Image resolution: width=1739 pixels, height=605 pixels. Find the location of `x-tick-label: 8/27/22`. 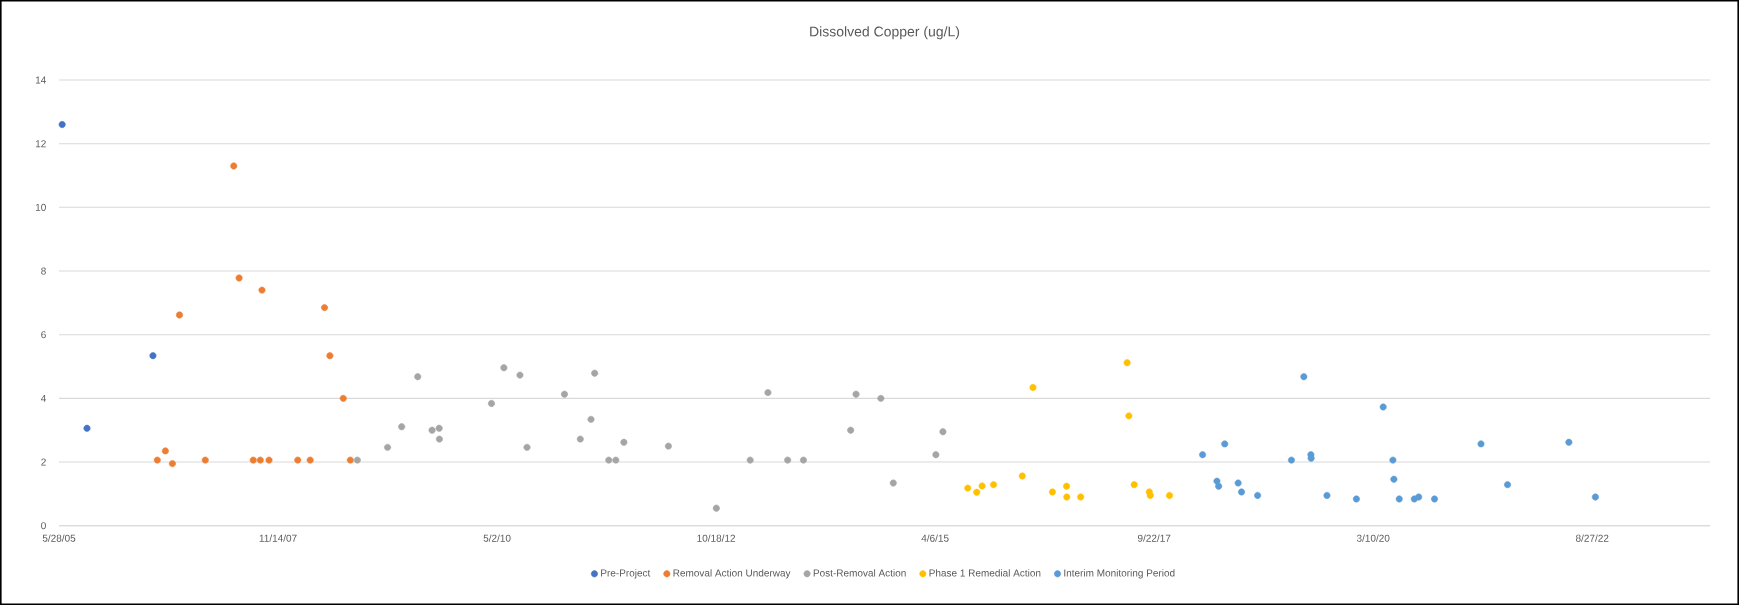

x-tick-label: 8/27/22 is located at coordinates (1592, 538).